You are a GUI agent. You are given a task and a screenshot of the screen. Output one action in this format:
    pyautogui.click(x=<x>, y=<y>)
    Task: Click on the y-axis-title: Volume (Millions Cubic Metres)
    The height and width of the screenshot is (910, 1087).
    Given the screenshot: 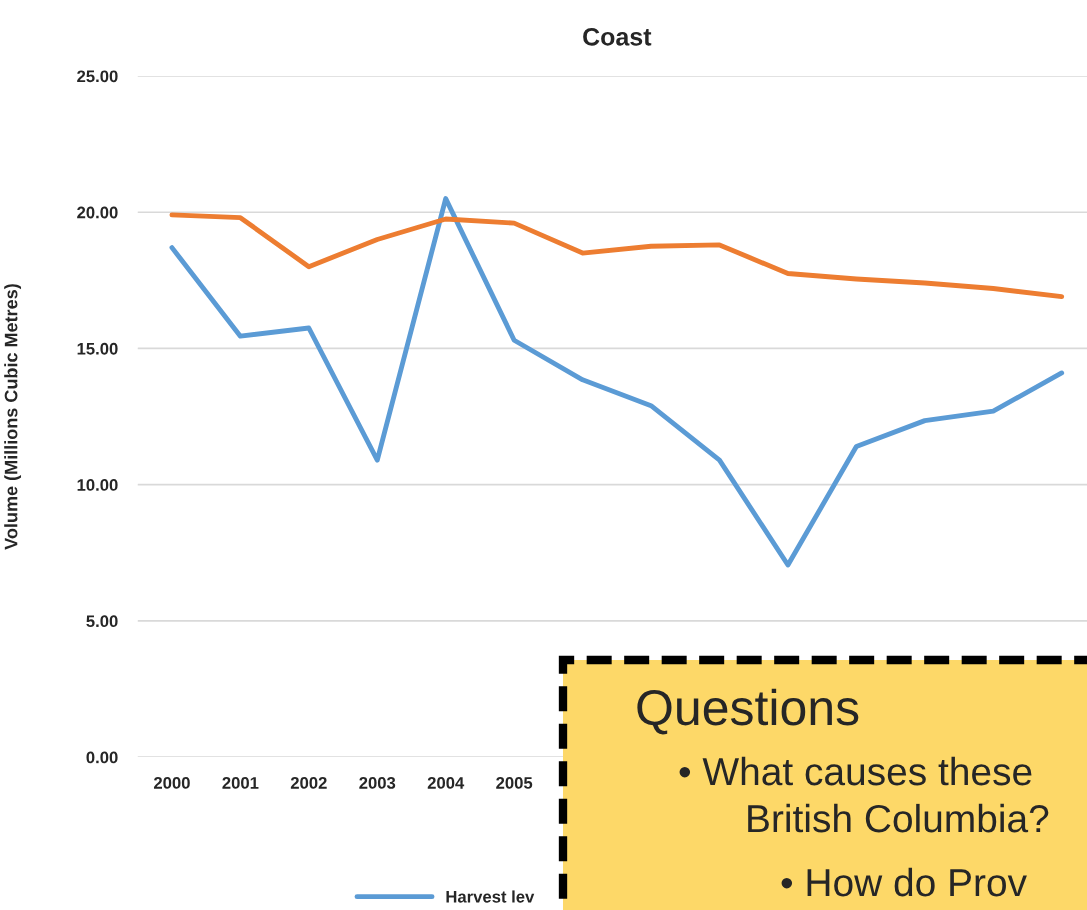 What is the action you would take?
    pyautogui.click(x=13, y=417)
    